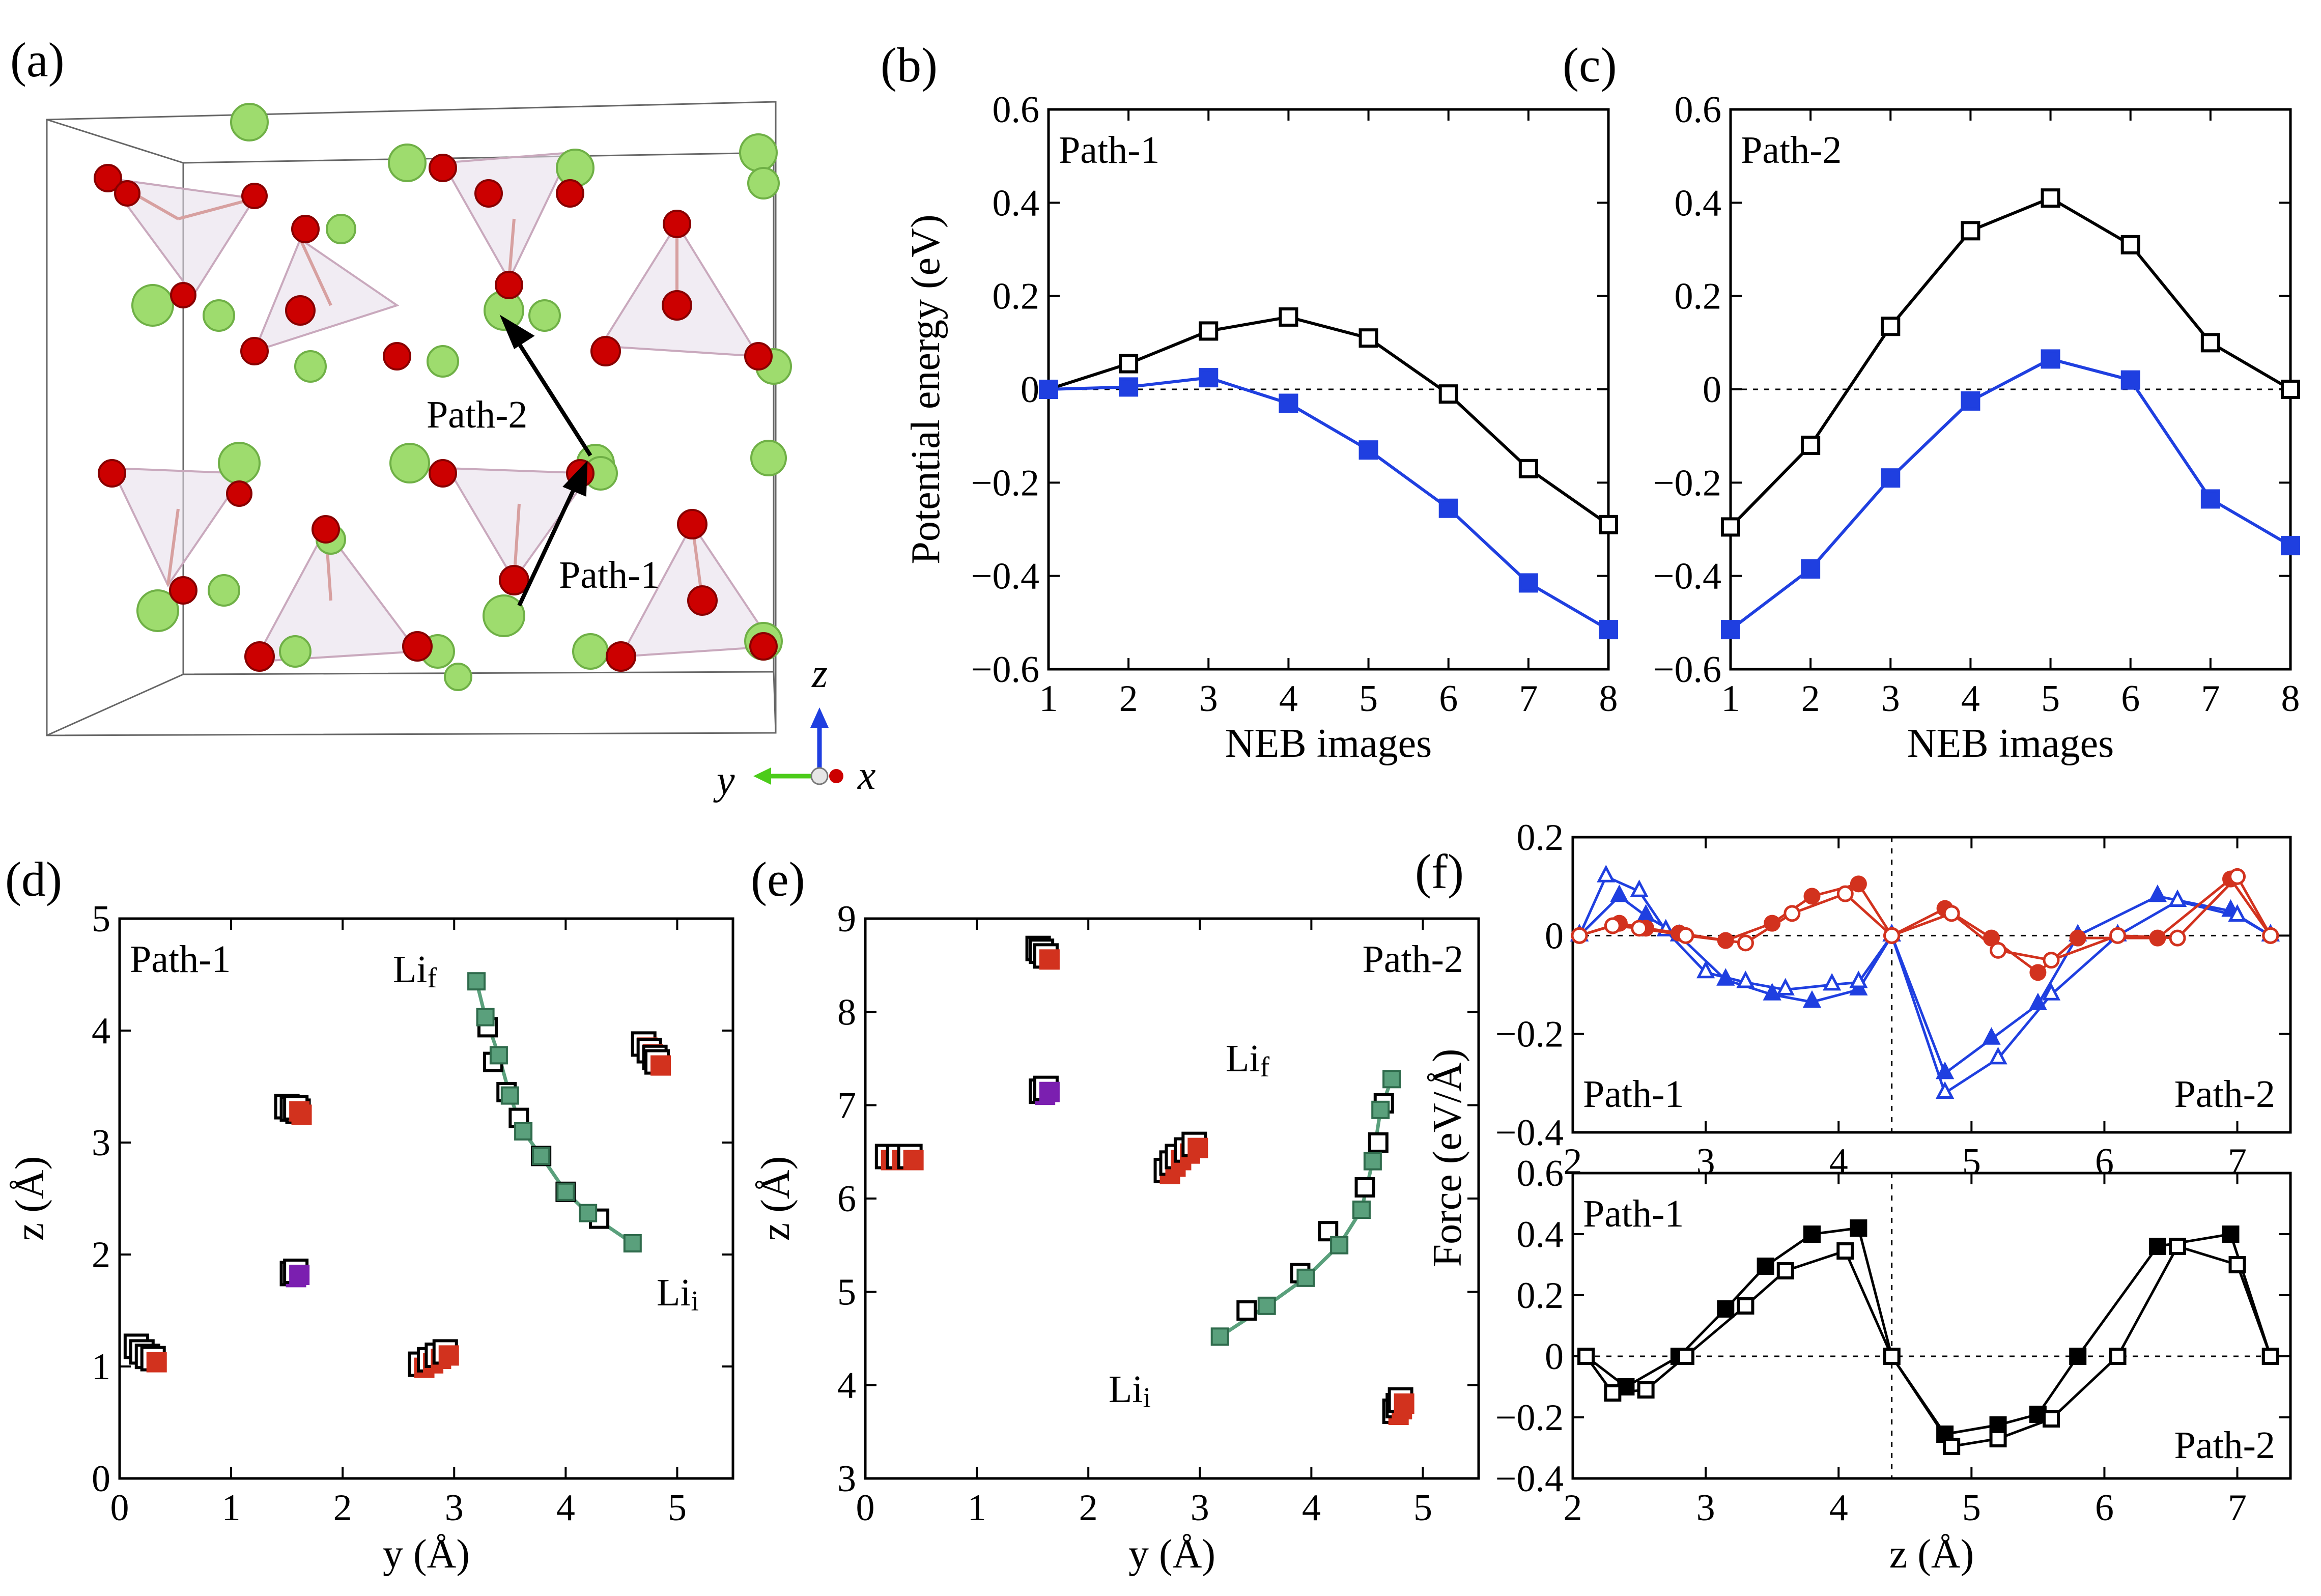 The image size is (2321, 1596). Describe the element at coordinates (1698, 203) in the screenshot. I see `y-tick-label: 0.4` at that location.